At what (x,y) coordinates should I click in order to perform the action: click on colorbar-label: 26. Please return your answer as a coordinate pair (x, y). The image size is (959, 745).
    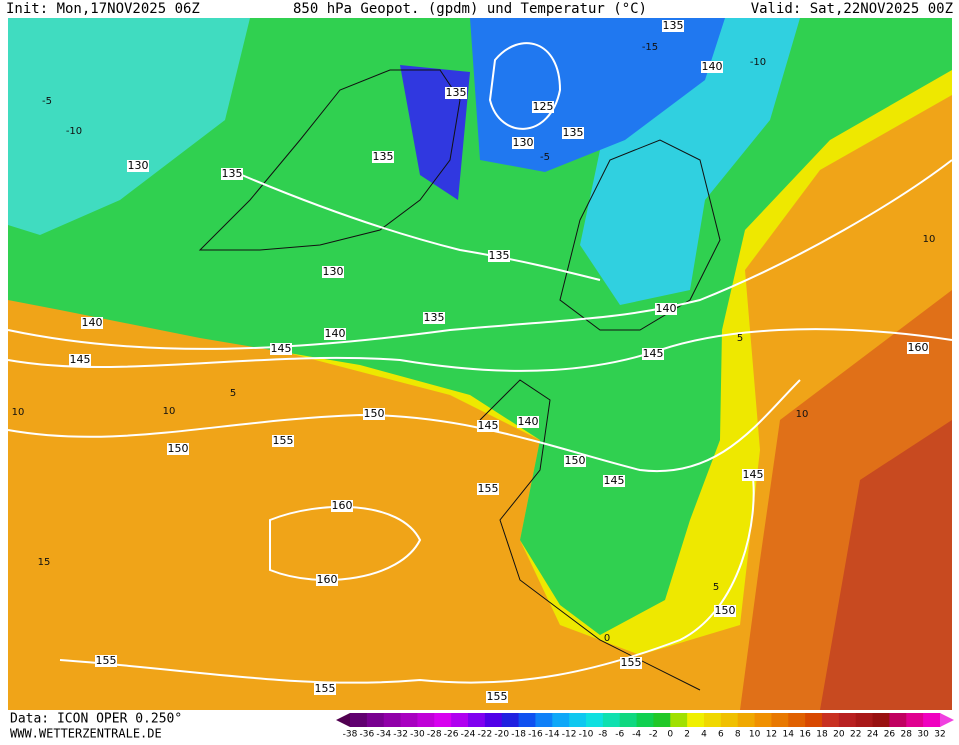
    Looking at the image, I should click on (890, 735).